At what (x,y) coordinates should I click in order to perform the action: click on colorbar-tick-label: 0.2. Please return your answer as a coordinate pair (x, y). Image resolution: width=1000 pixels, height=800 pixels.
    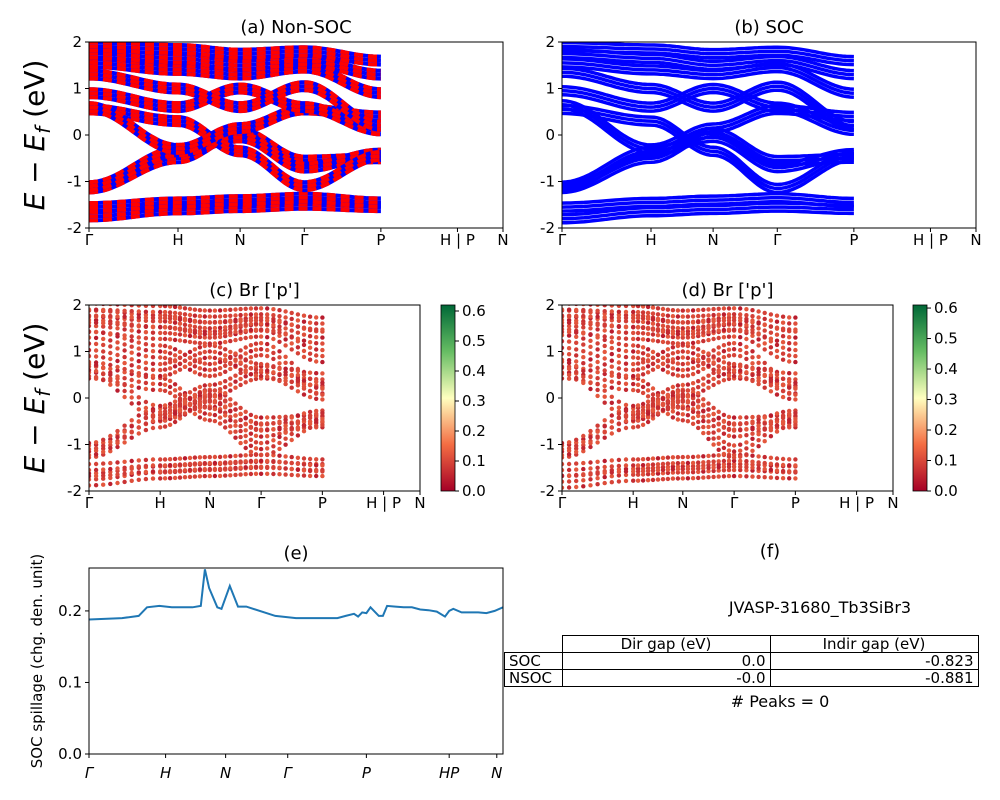
    Looking at the image, I should click on (474, 431).